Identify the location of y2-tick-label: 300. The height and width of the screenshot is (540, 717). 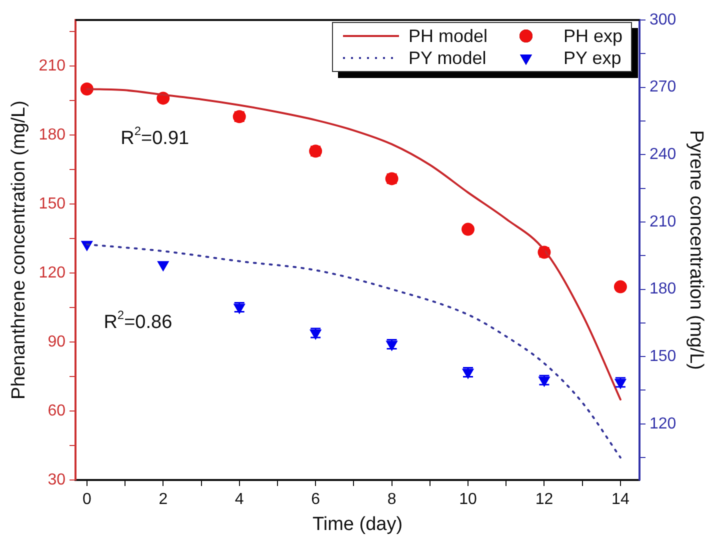
(663, 19).